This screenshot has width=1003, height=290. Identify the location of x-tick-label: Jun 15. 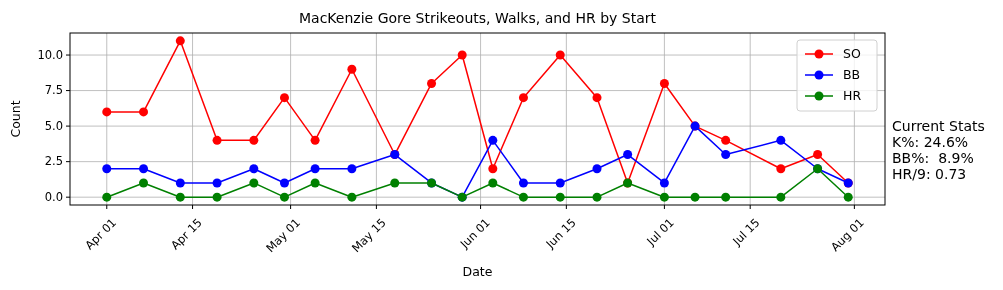
(560, 233).